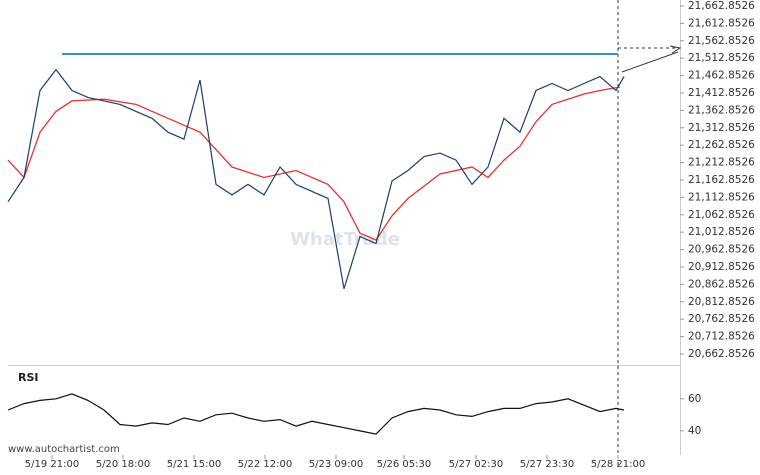  I want to click on y-tick-label: 20,912.8526, so click(721, 267).